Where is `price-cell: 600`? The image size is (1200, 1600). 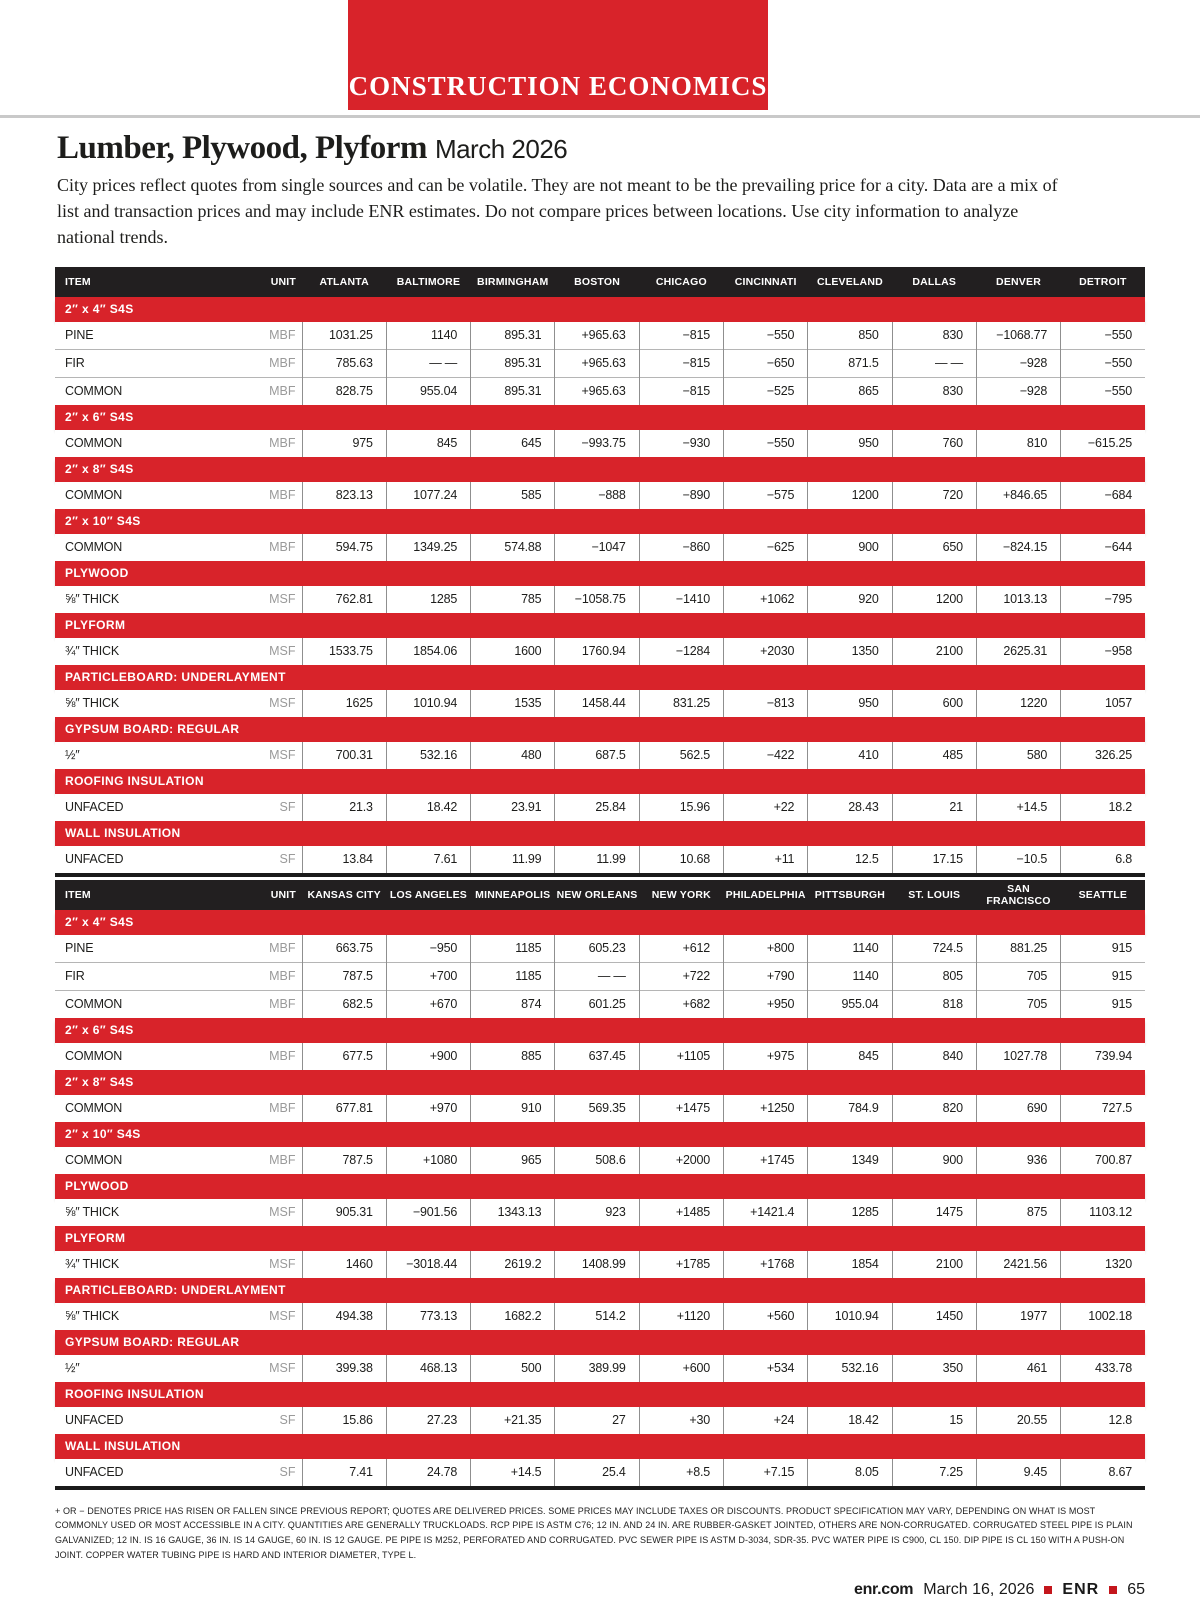
price-cell: 600 is located at coordinates (934, 703).